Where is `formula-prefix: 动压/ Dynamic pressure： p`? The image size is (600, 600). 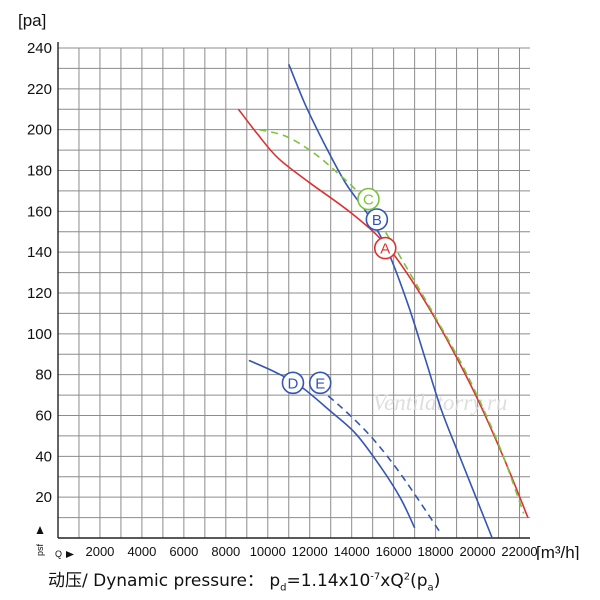
formula-prefix: 动压/ Dynamic pressure： p is located at coordinates (164, 581).